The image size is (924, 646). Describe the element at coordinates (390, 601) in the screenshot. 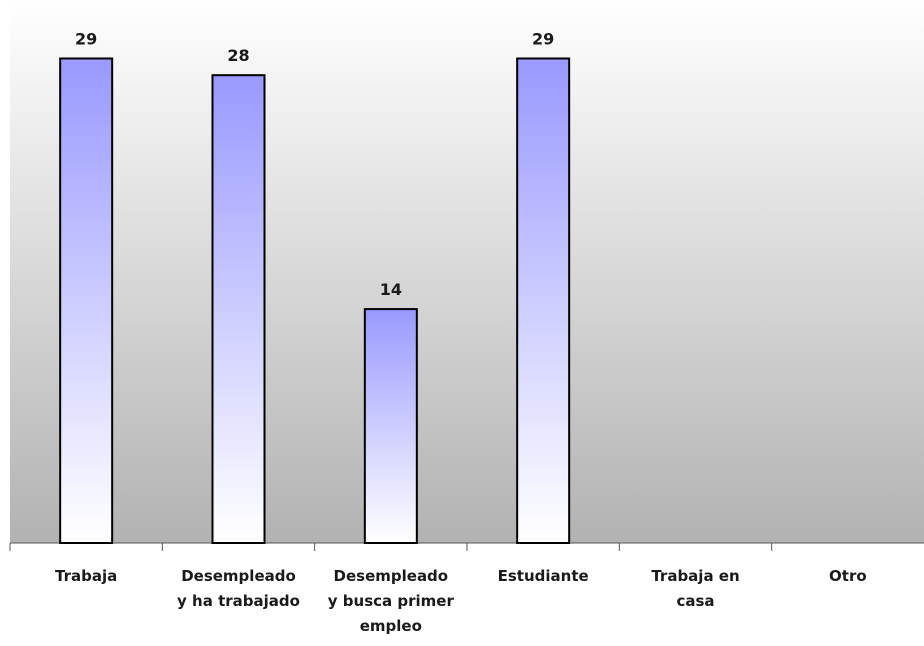

I see `x-tick-label: Desempleado y busca primer empleo` at that location.